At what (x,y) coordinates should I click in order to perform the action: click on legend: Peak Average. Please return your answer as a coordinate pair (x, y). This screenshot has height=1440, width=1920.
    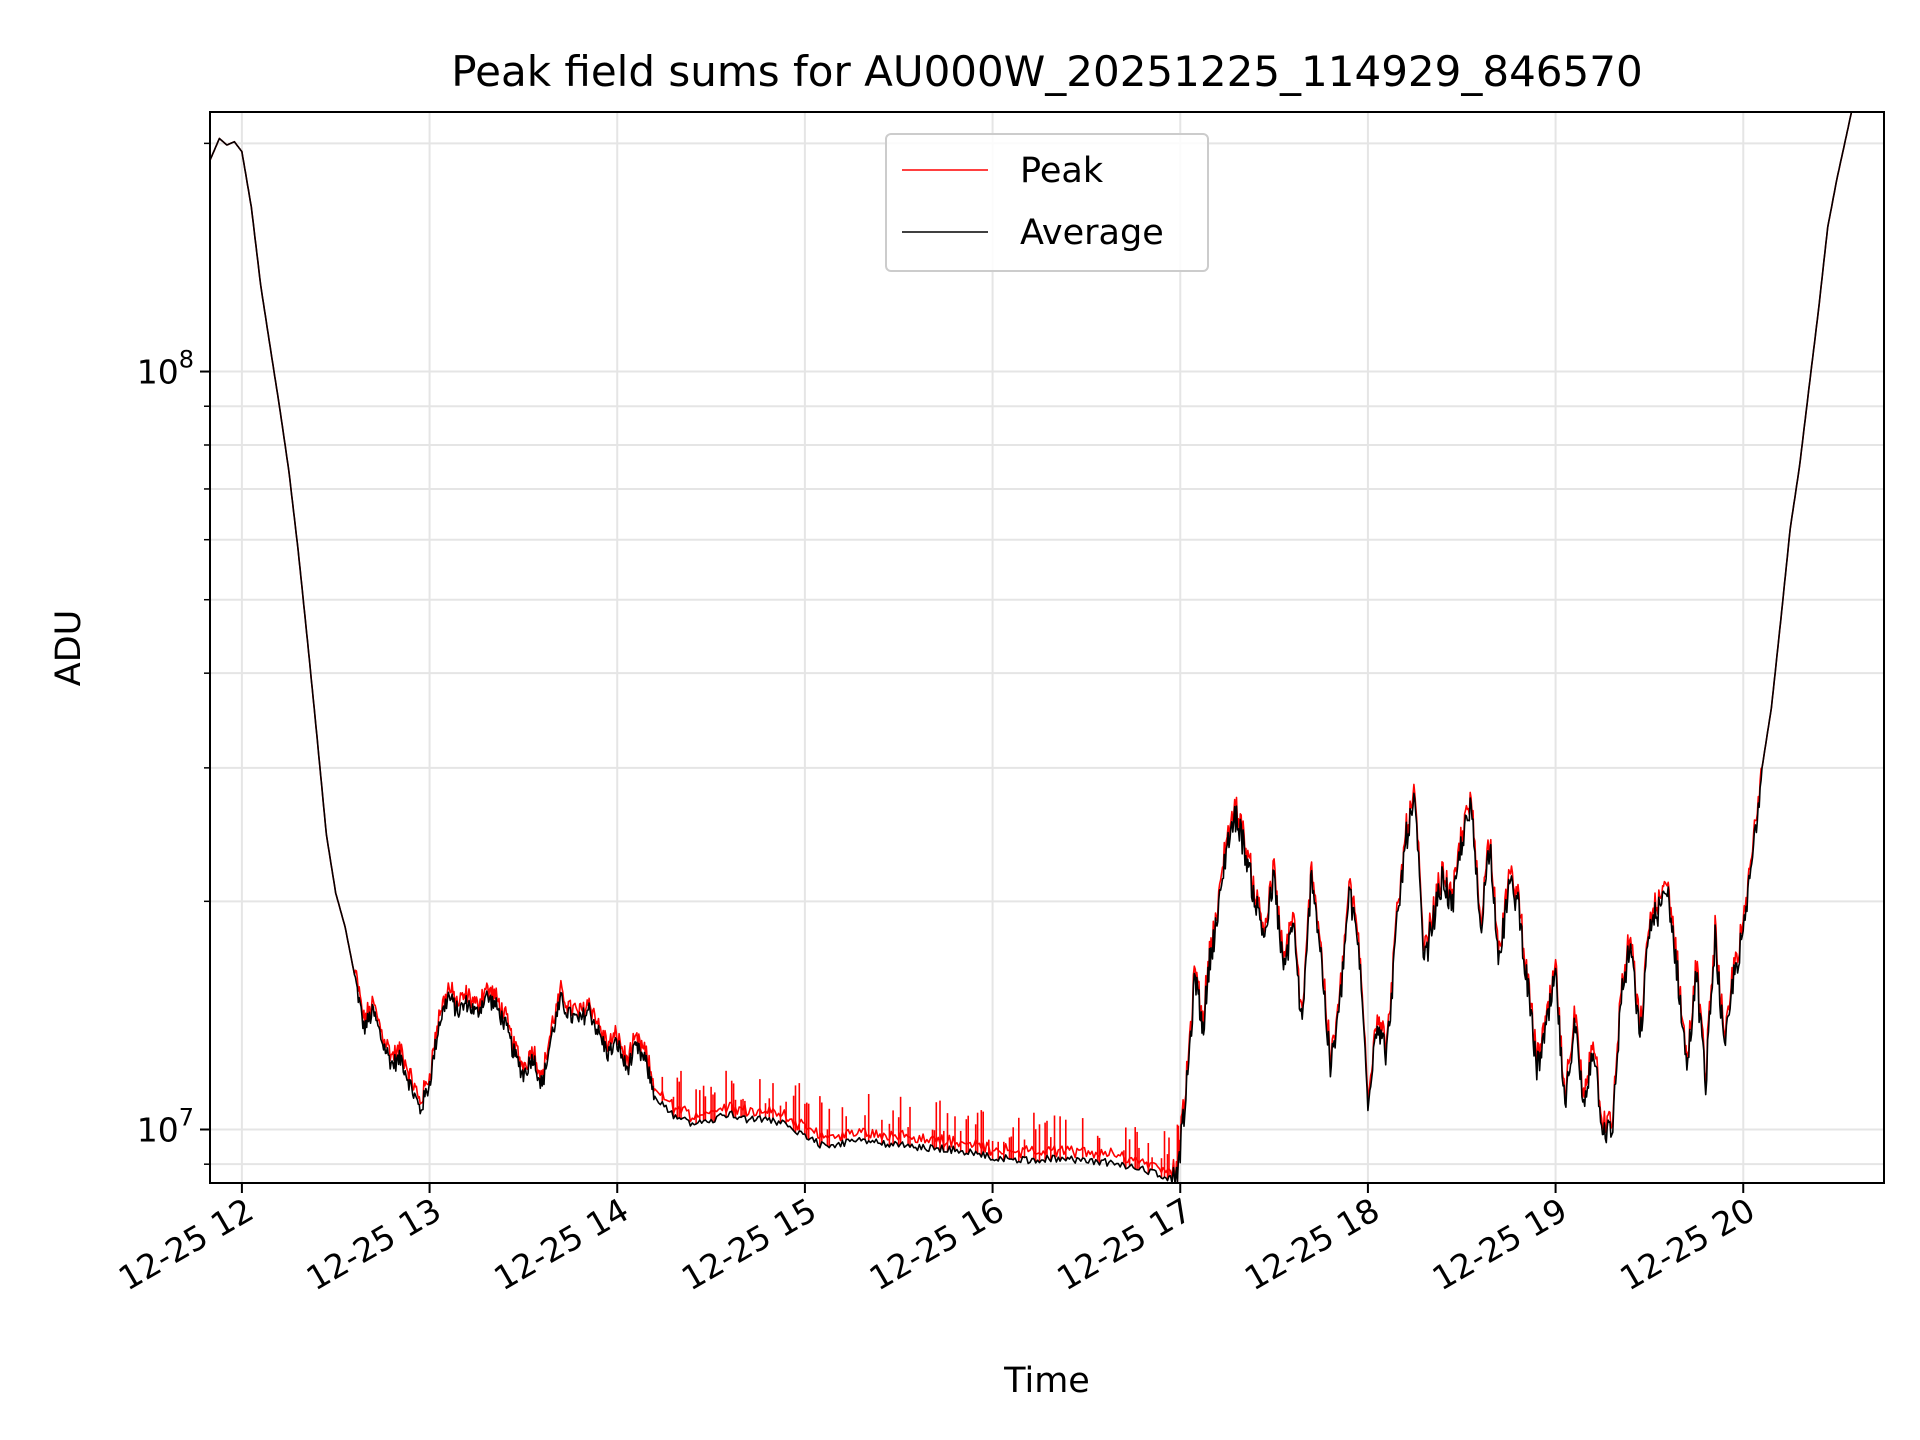
    Looking at the image, I should click on (1047, 202).